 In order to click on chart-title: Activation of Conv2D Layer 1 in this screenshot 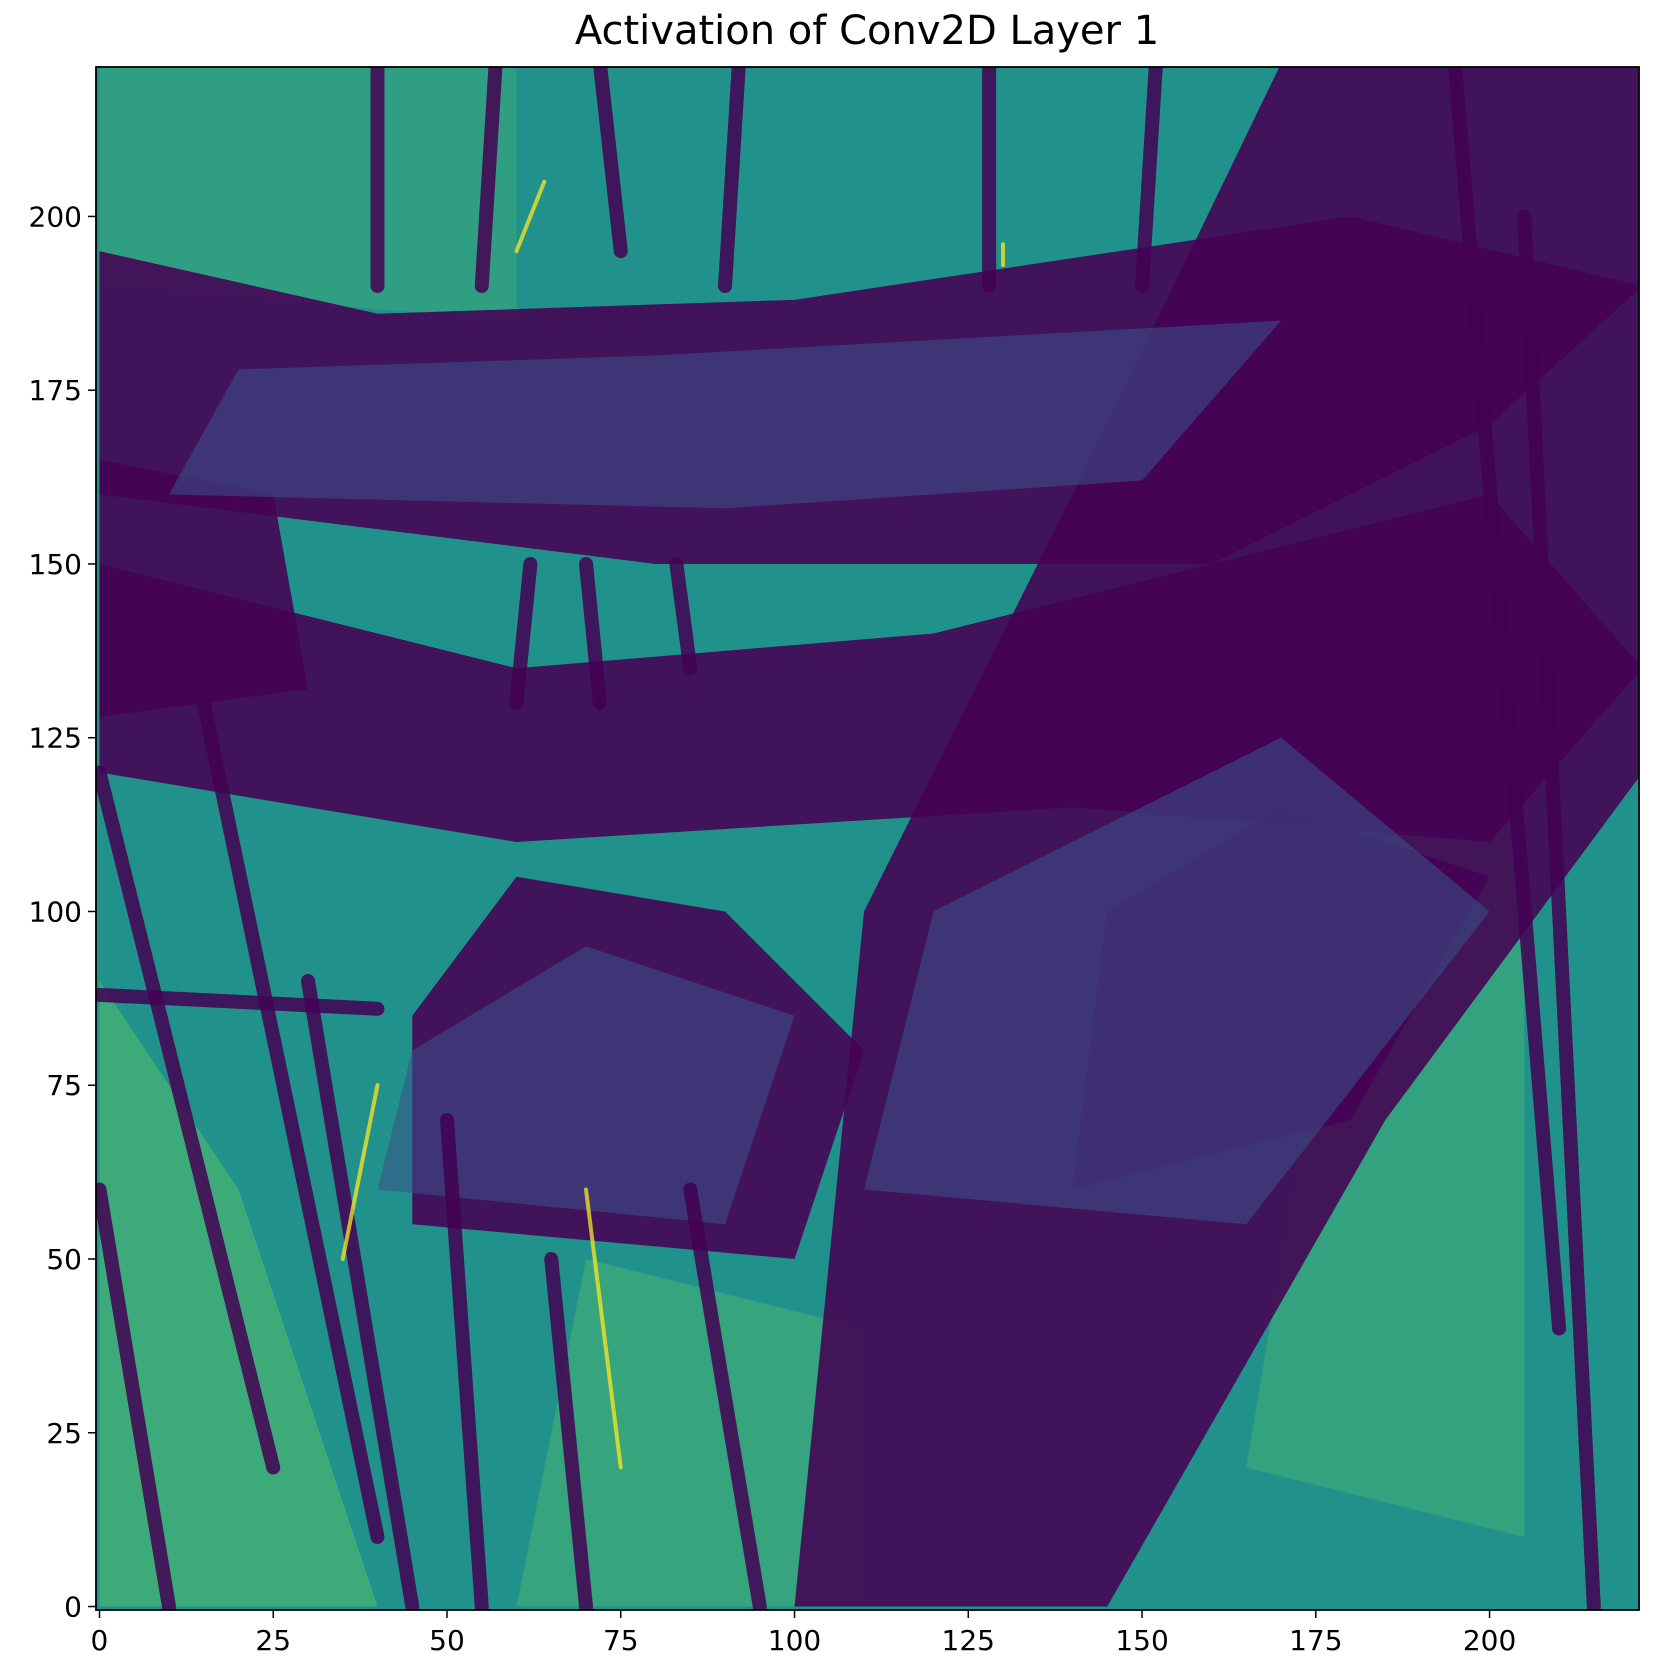, I will do `click(867, 31)`.